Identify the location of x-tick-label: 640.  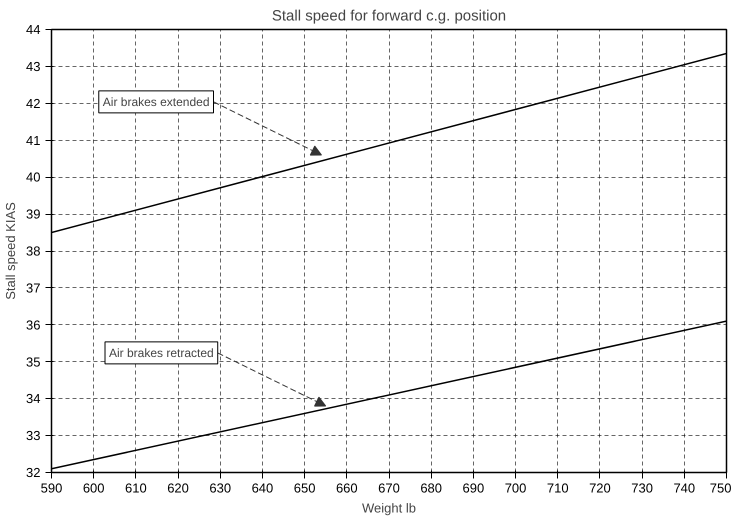
(263, 488).